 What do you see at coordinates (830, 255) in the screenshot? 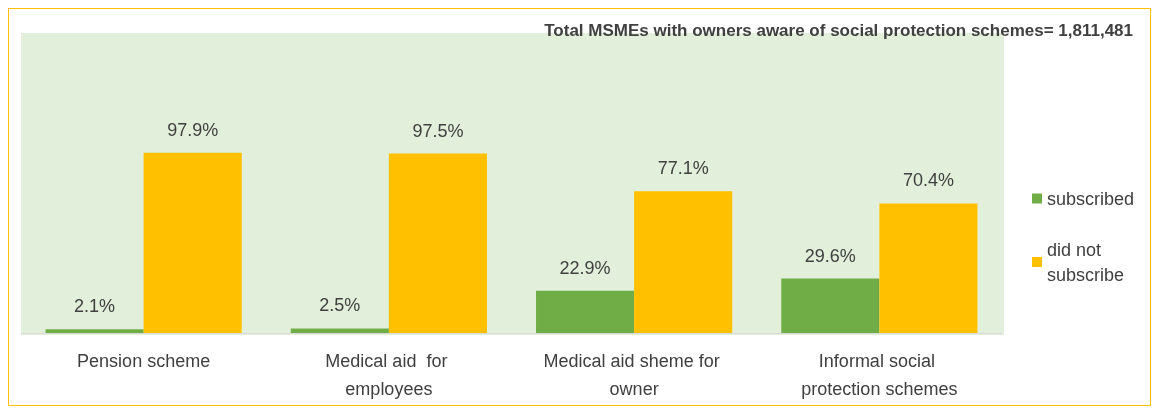
I see `data-label: 29.6%` at bounding box center [830, 255].